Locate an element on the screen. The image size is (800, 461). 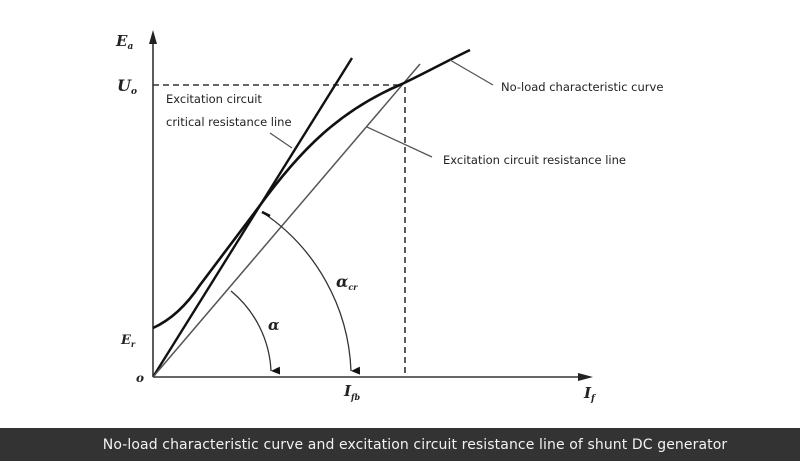
x-axis-arrow-icon is located at coordinates (585, 377).